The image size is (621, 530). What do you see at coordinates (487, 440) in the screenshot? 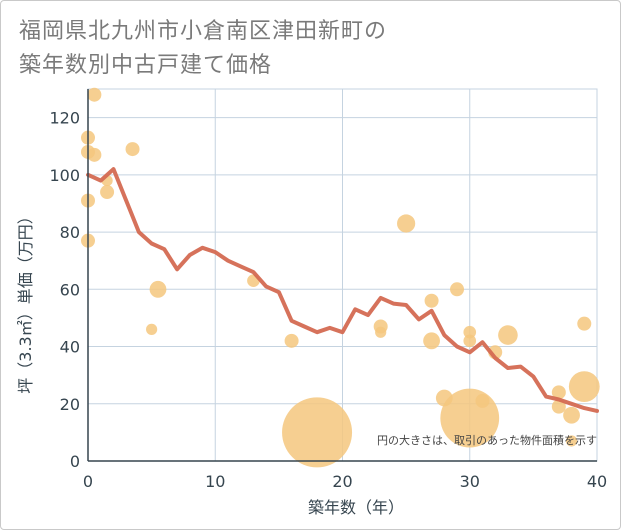
I see `size-annotation: 円の大きさは、取引のあった物件面積を示す` at bounding box center [487, 440].